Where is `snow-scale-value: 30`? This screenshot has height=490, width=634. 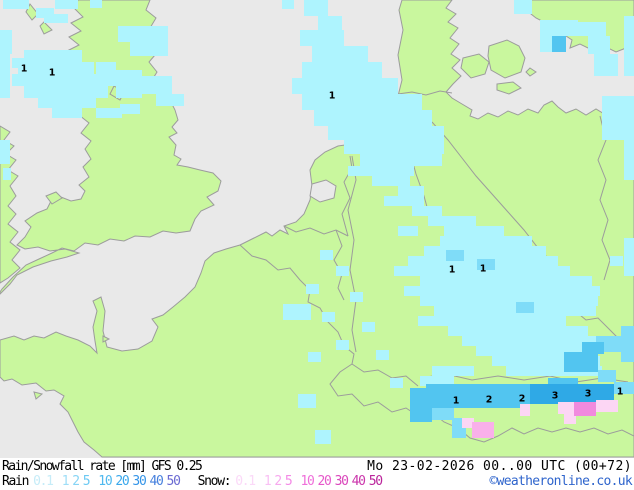 snow-scale-value: 30 is located at coordinates (341, 481).